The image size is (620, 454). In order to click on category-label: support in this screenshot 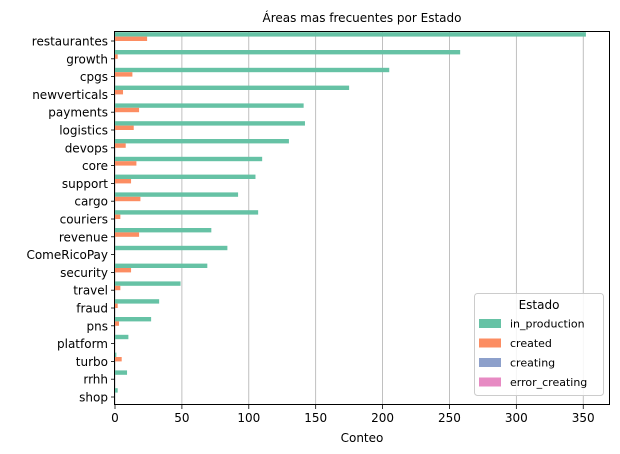, I will do `click(85, 184)`.